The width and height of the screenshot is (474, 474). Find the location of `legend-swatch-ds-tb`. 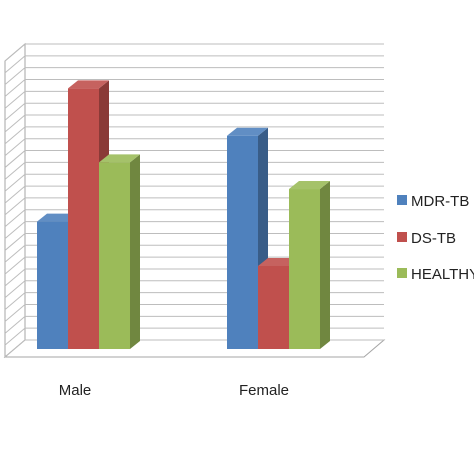

legend-swatch-ds-tb is located at coordinates (402, 237).